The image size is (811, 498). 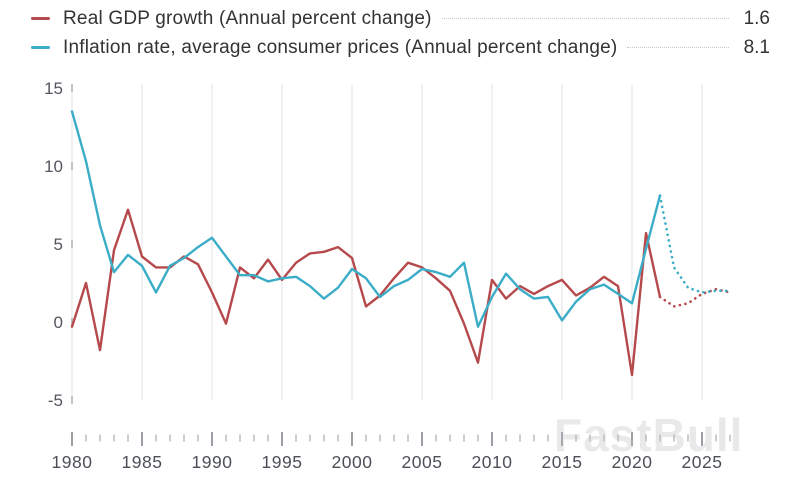 I want to click on x-axis-label: 1985, so click(x=142, y=462).